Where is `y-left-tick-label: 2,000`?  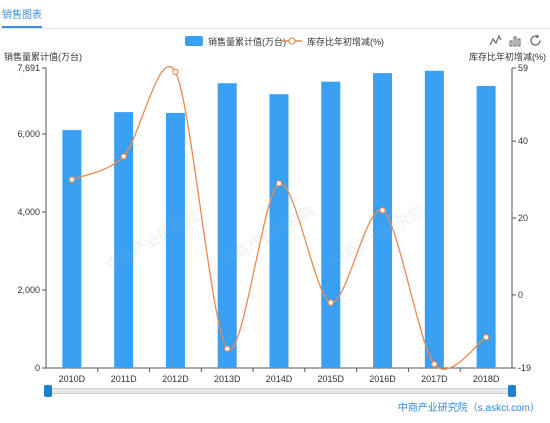
y-left-tick-label: 2,000 is located at coordinates (28, 290).